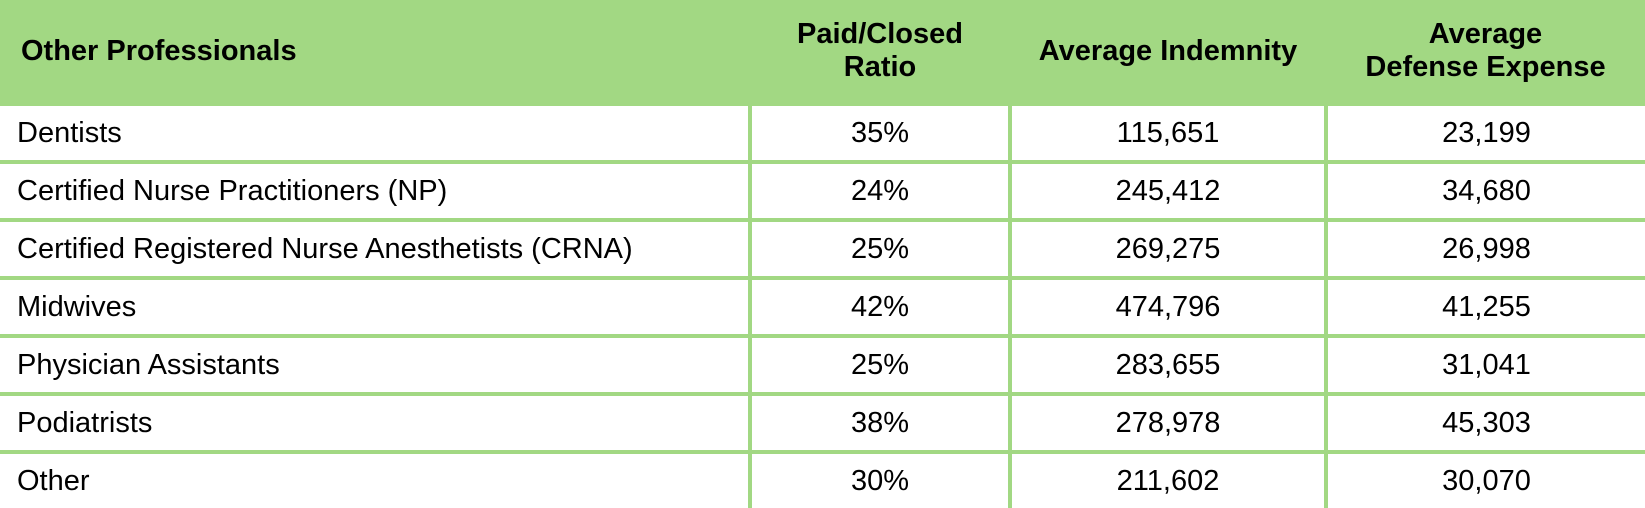 The height and width of the screenshot is (508, 1645). I want to click on cell-average-indemnity: 474,796, so click(1168, 307).